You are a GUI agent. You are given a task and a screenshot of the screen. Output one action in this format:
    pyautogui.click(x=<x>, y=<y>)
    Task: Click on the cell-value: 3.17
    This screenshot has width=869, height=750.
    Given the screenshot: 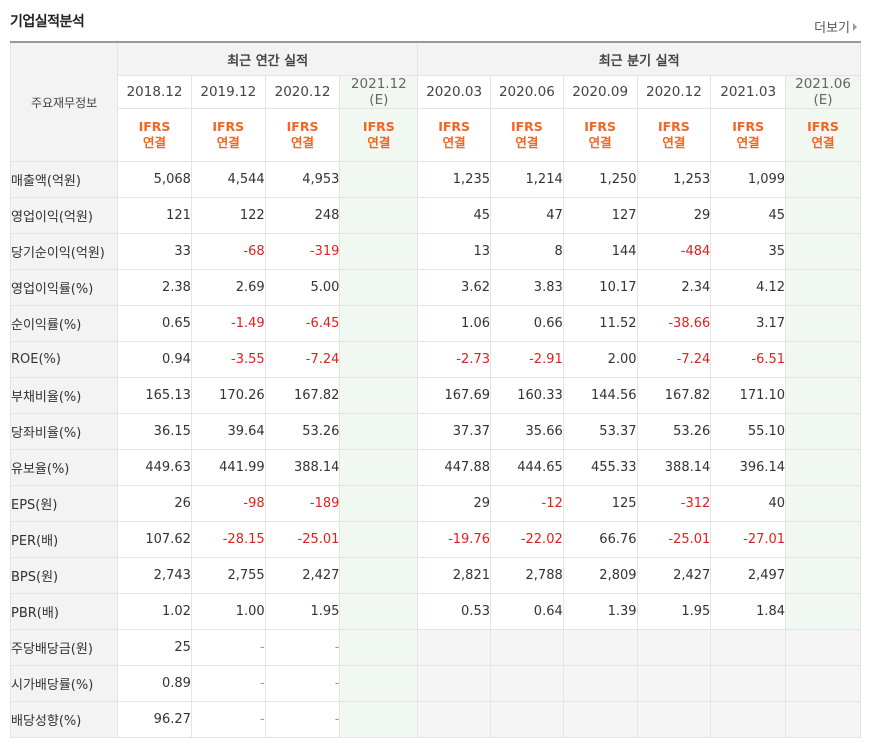 What is the action you would take?
    pyautogui.click(x=748, y=323)
    